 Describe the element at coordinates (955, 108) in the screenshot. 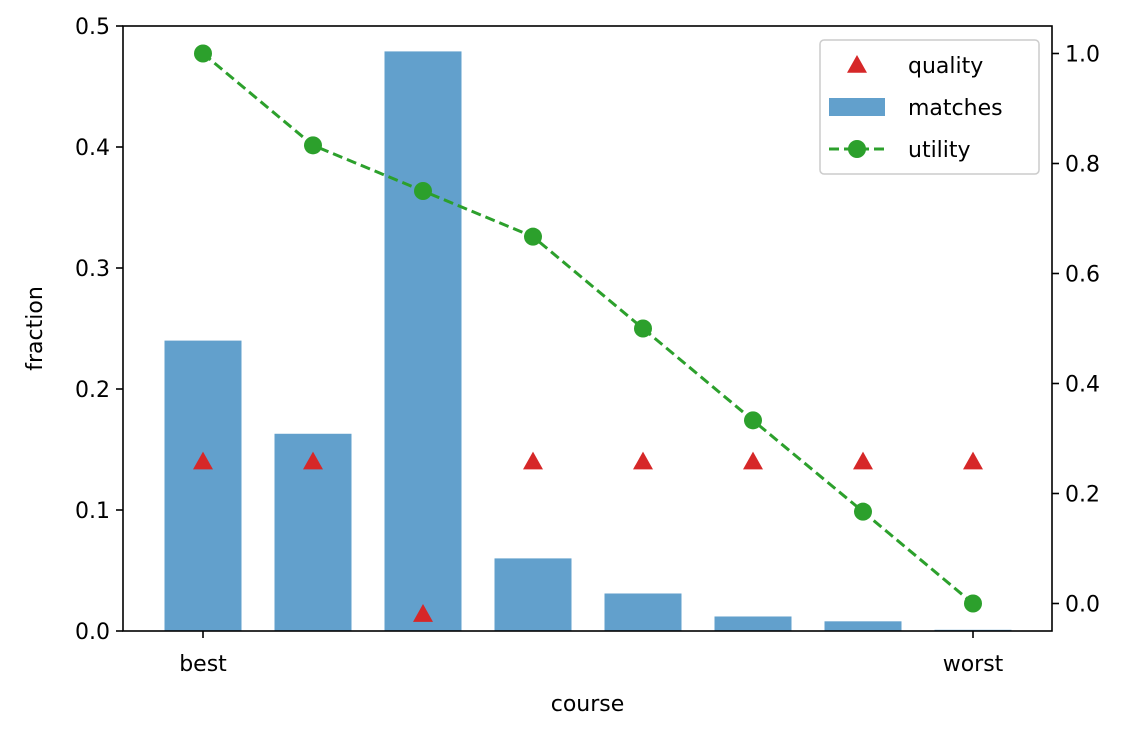

I see `legend-label-matches: matches` at that location.